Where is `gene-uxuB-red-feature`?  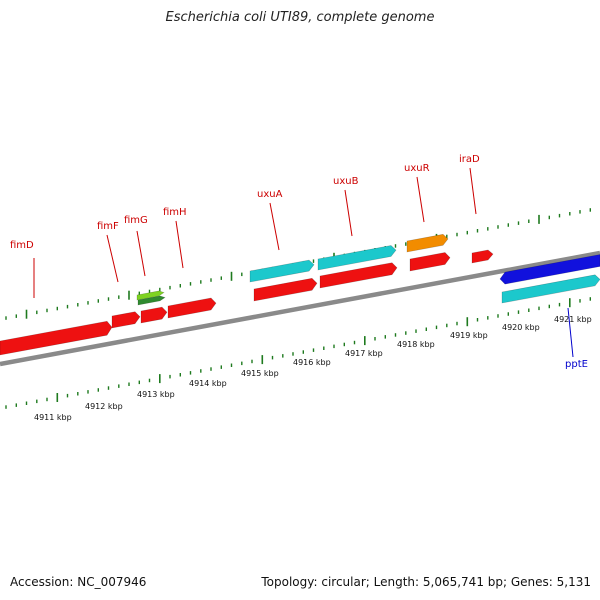
gene-uxuB-red-feature is located at coordinates (358, 275).